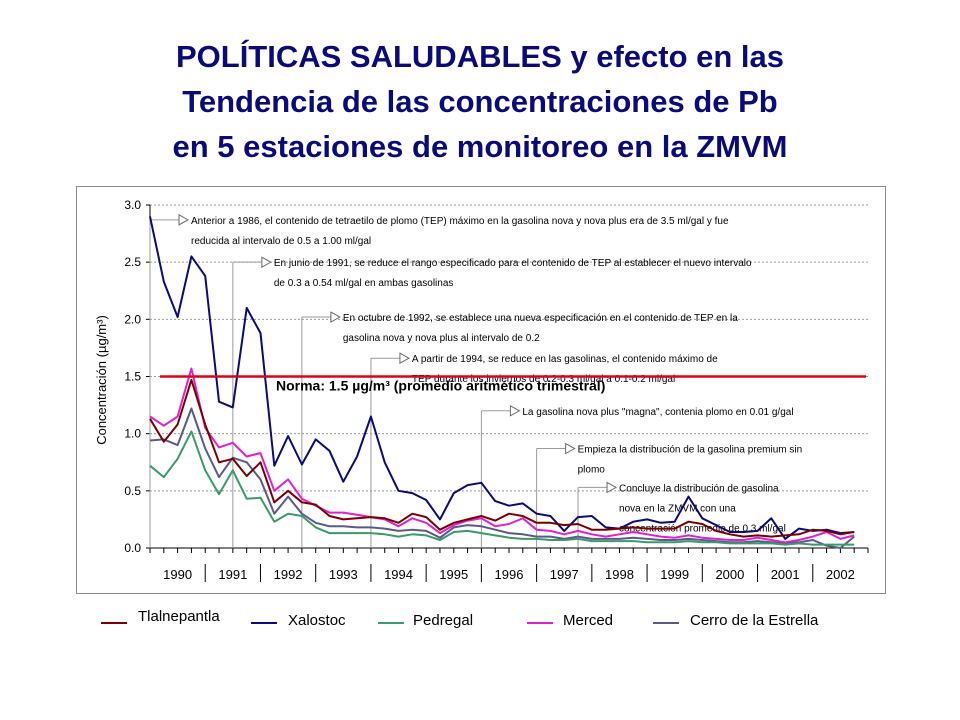 Image resolution: width=960 pixels, height=720 pixels. I want to click on x-tick-label: 1991, so click(232, 574).